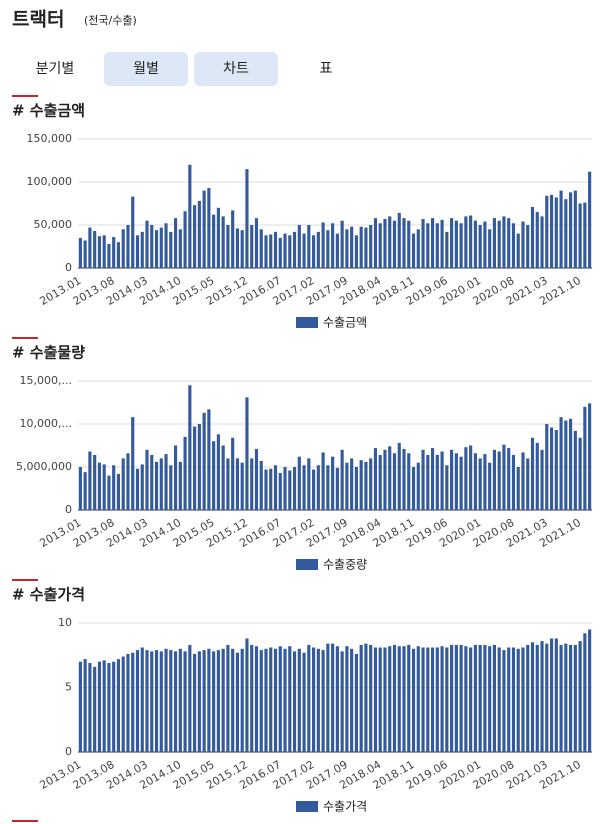 This screenshot has width=614, height=824. What do you see at coordinates (345, 323) in the screenshot?
I see `legend-label: 수출금액` at bounding box center [345, 323].